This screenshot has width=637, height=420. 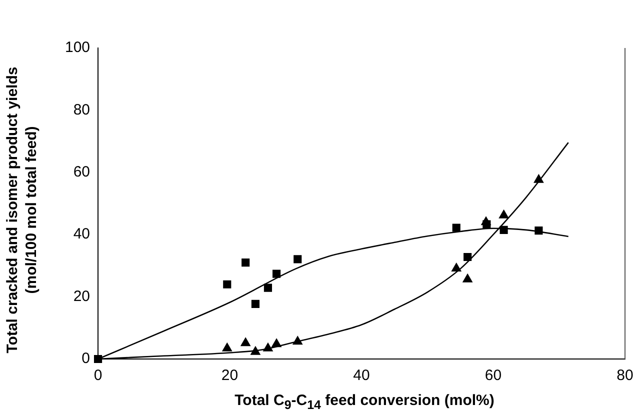 What do you see at coordinates (361, 375) in the screenshot?
I see `x-tick-label: 40` at bounding box center [361, 375].